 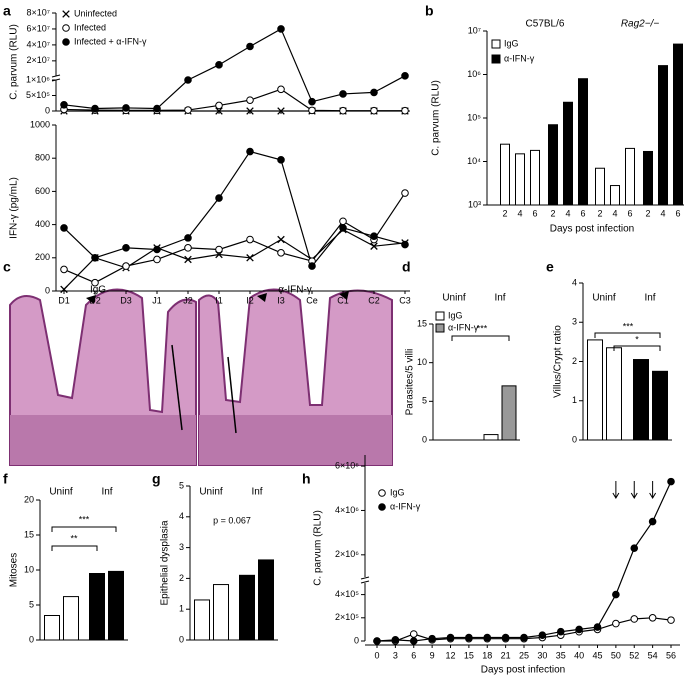 What do you see at coordinates (574, 400) in the screenshot?
I see `y-tick-label: 1` at bounding box center [574, 400].